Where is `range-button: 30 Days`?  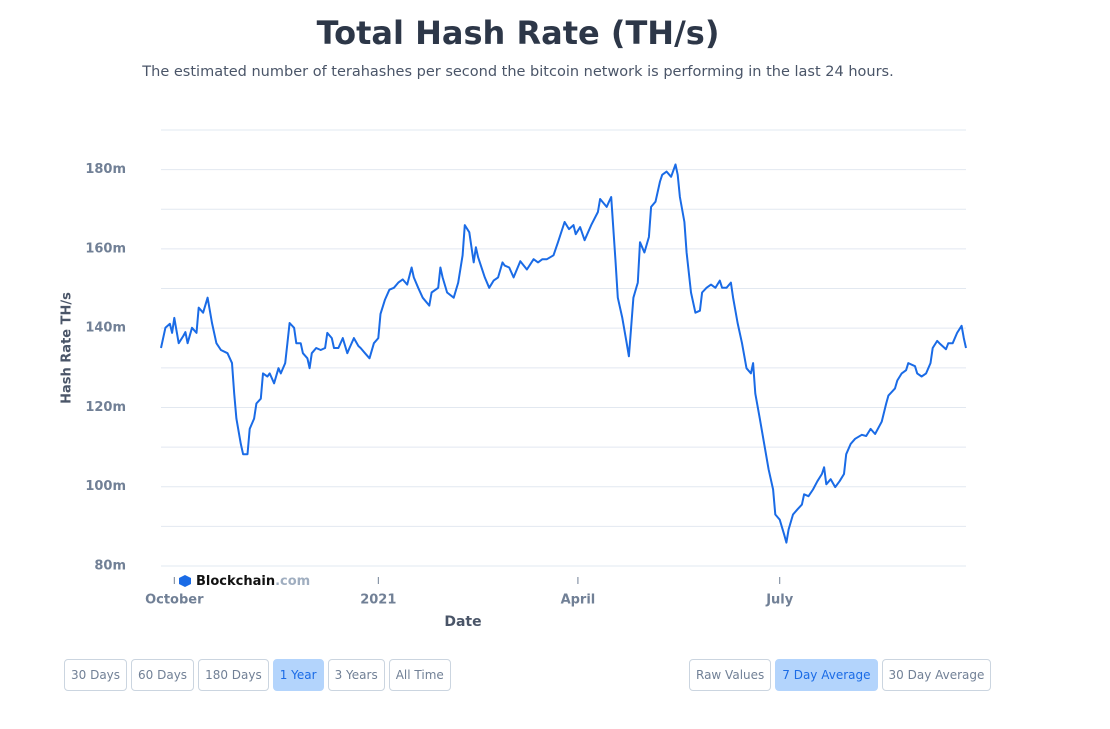 range-button: 30 Days is located at coordinates (96, 675).